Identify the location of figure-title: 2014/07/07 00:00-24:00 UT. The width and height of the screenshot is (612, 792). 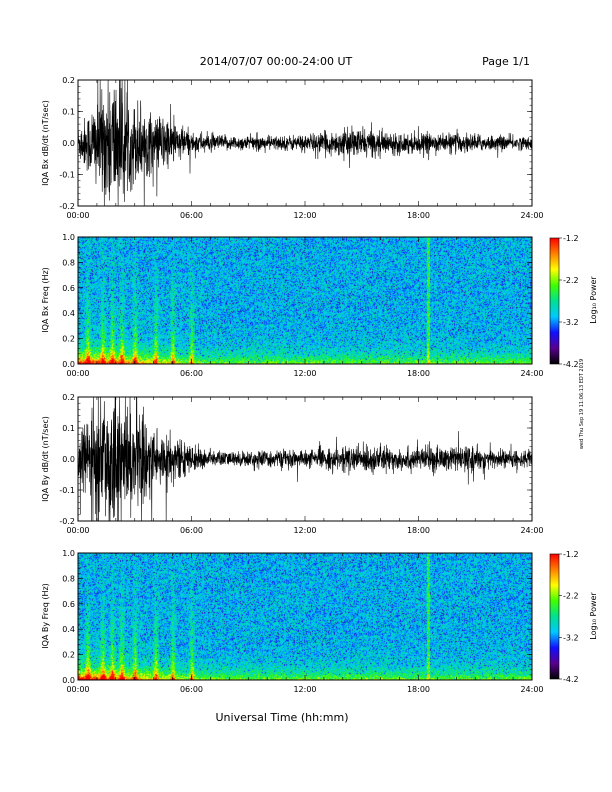
(276, 61).